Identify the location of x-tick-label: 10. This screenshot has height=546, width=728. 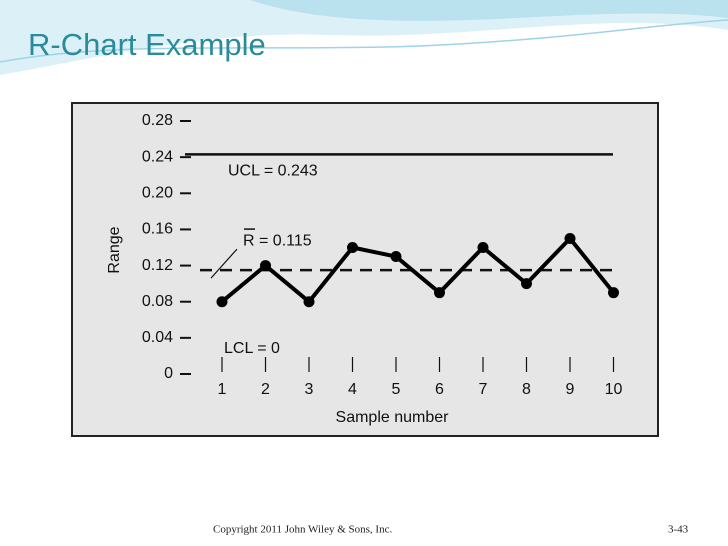
(614, 389).